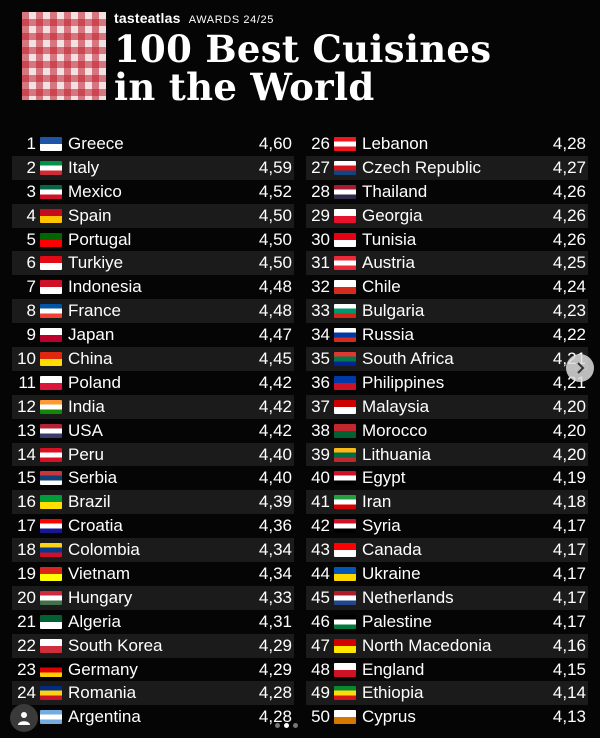 This screenshot has width=600, height=738. What do you see at coordinates (320, 191) in the screenshot?
I see `rank-number: 28` at bounding box center [320, 191].